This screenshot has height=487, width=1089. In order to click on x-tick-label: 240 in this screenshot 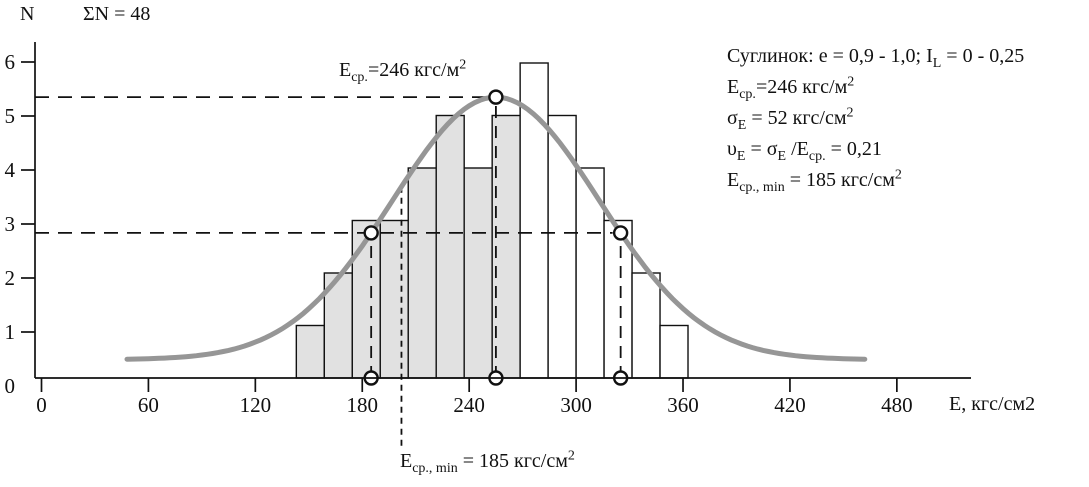, I will do `click(469, 405)`.